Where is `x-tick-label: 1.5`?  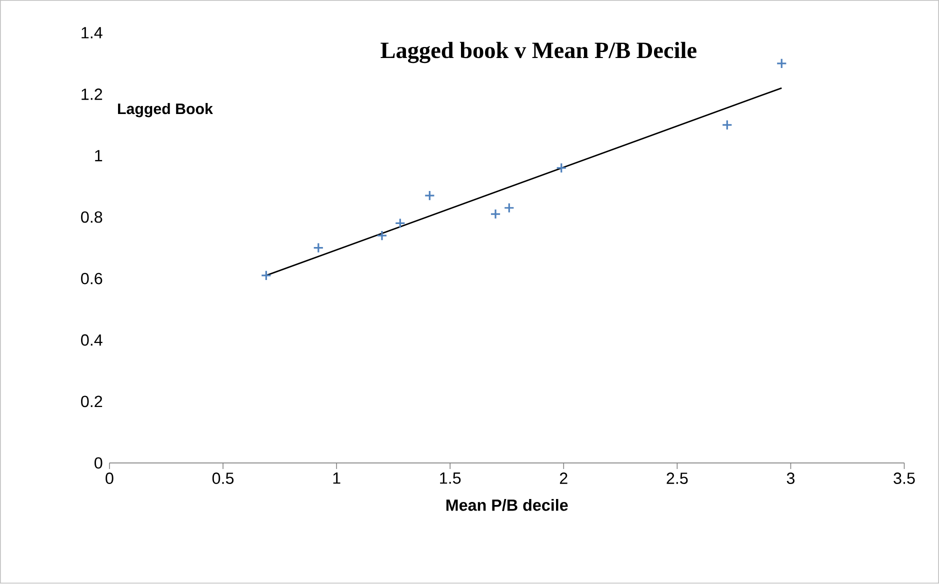 x-tick-label: 1.5 is located at coordinates (450, 478).